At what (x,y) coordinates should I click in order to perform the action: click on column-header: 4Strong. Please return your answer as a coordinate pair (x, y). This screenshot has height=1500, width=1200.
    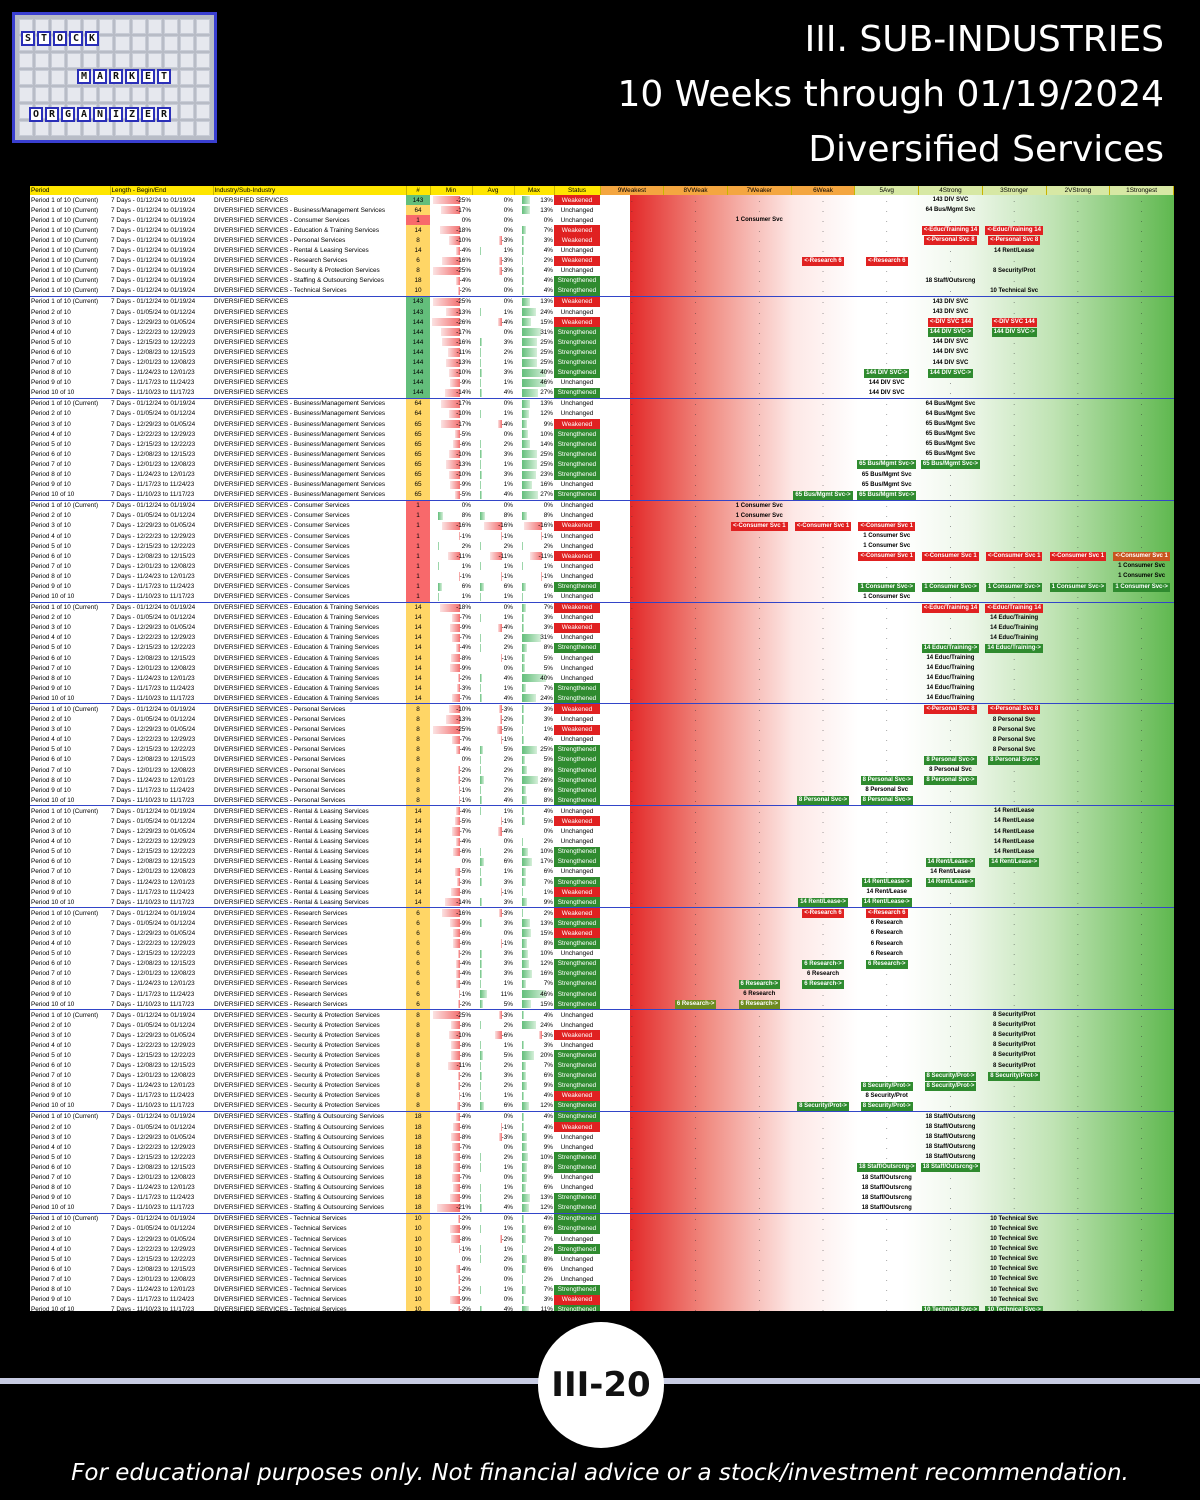
    Looking at the image, I should click on (950, 190).